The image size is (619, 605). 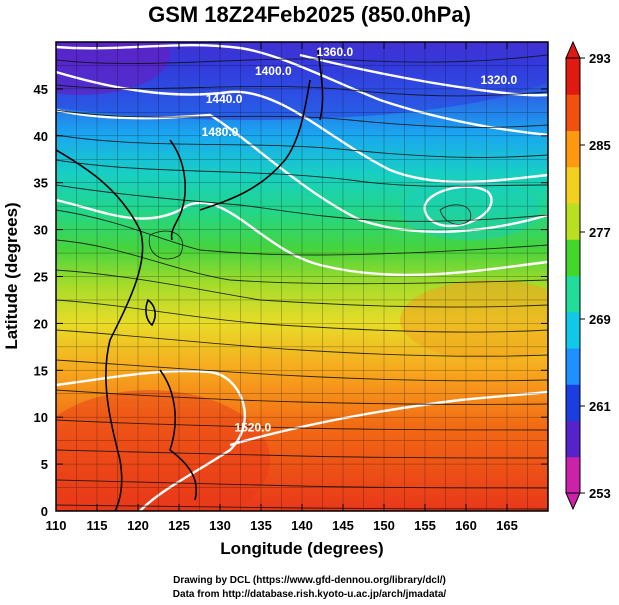 I want to click on y-tick-label: 10, so click(x=41, y=417).